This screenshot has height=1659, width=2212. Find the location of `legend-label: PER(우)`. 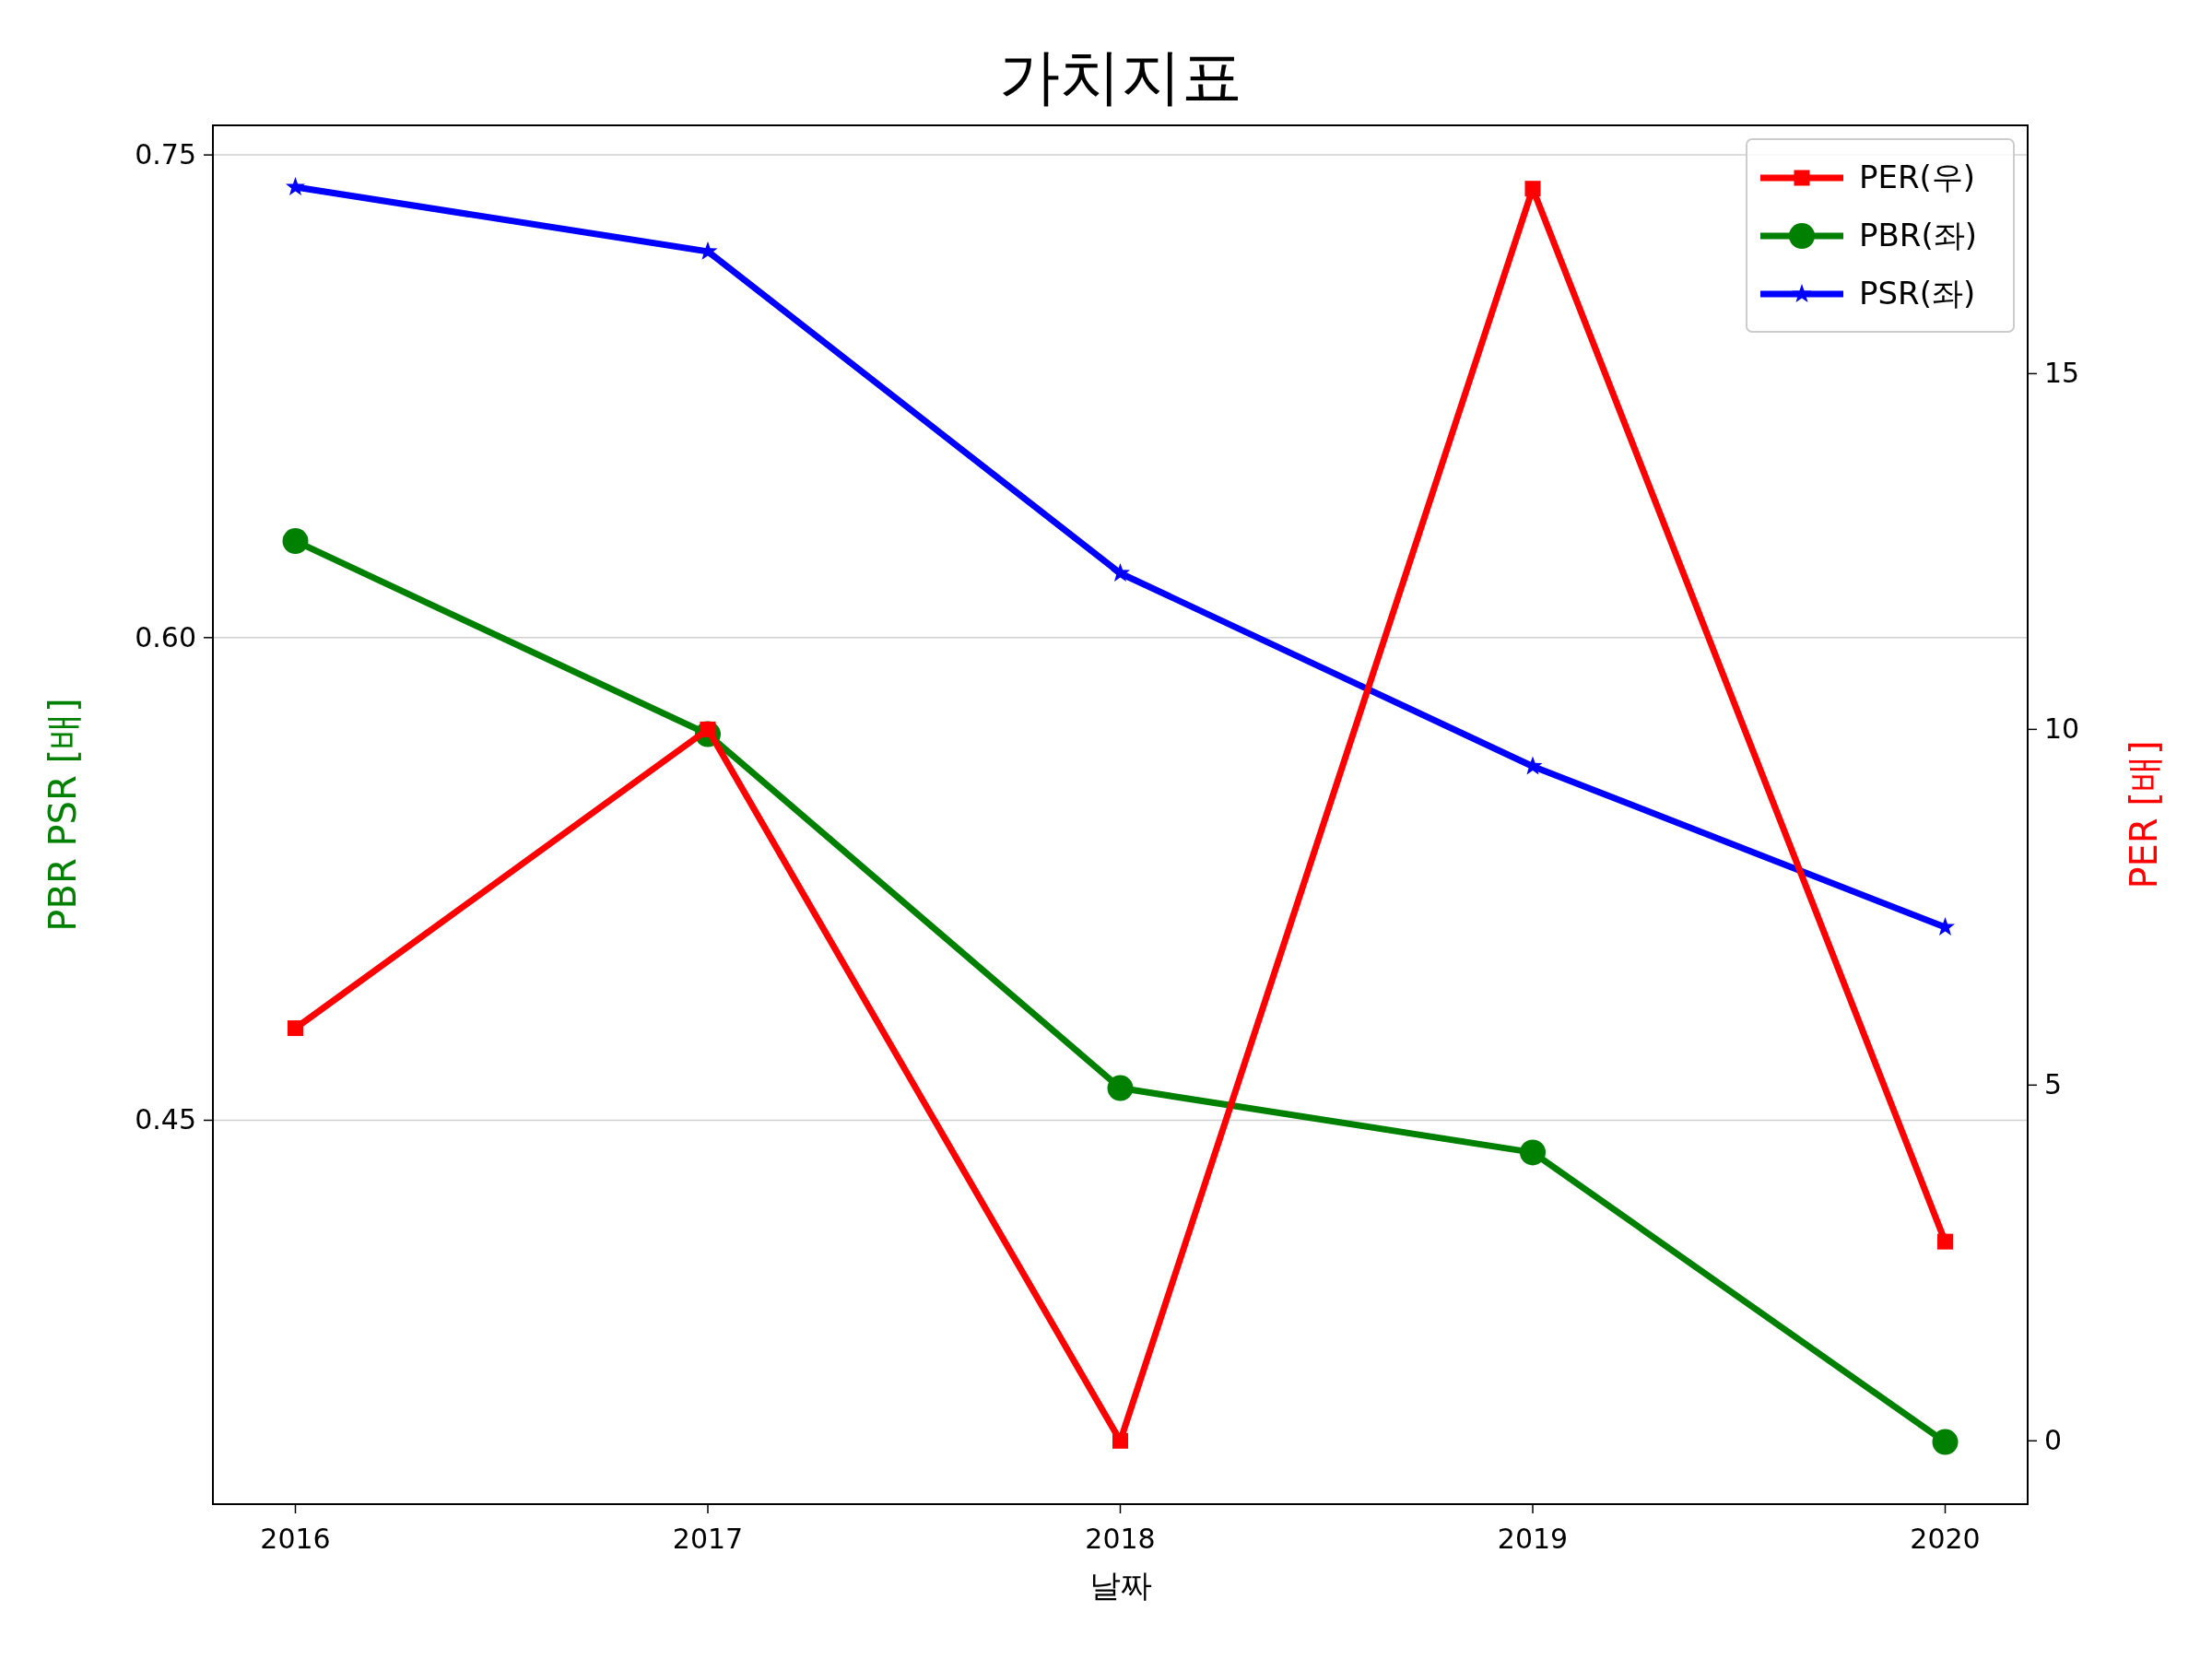

legend-label: PER(우) is located at coordinates (1917, 177).